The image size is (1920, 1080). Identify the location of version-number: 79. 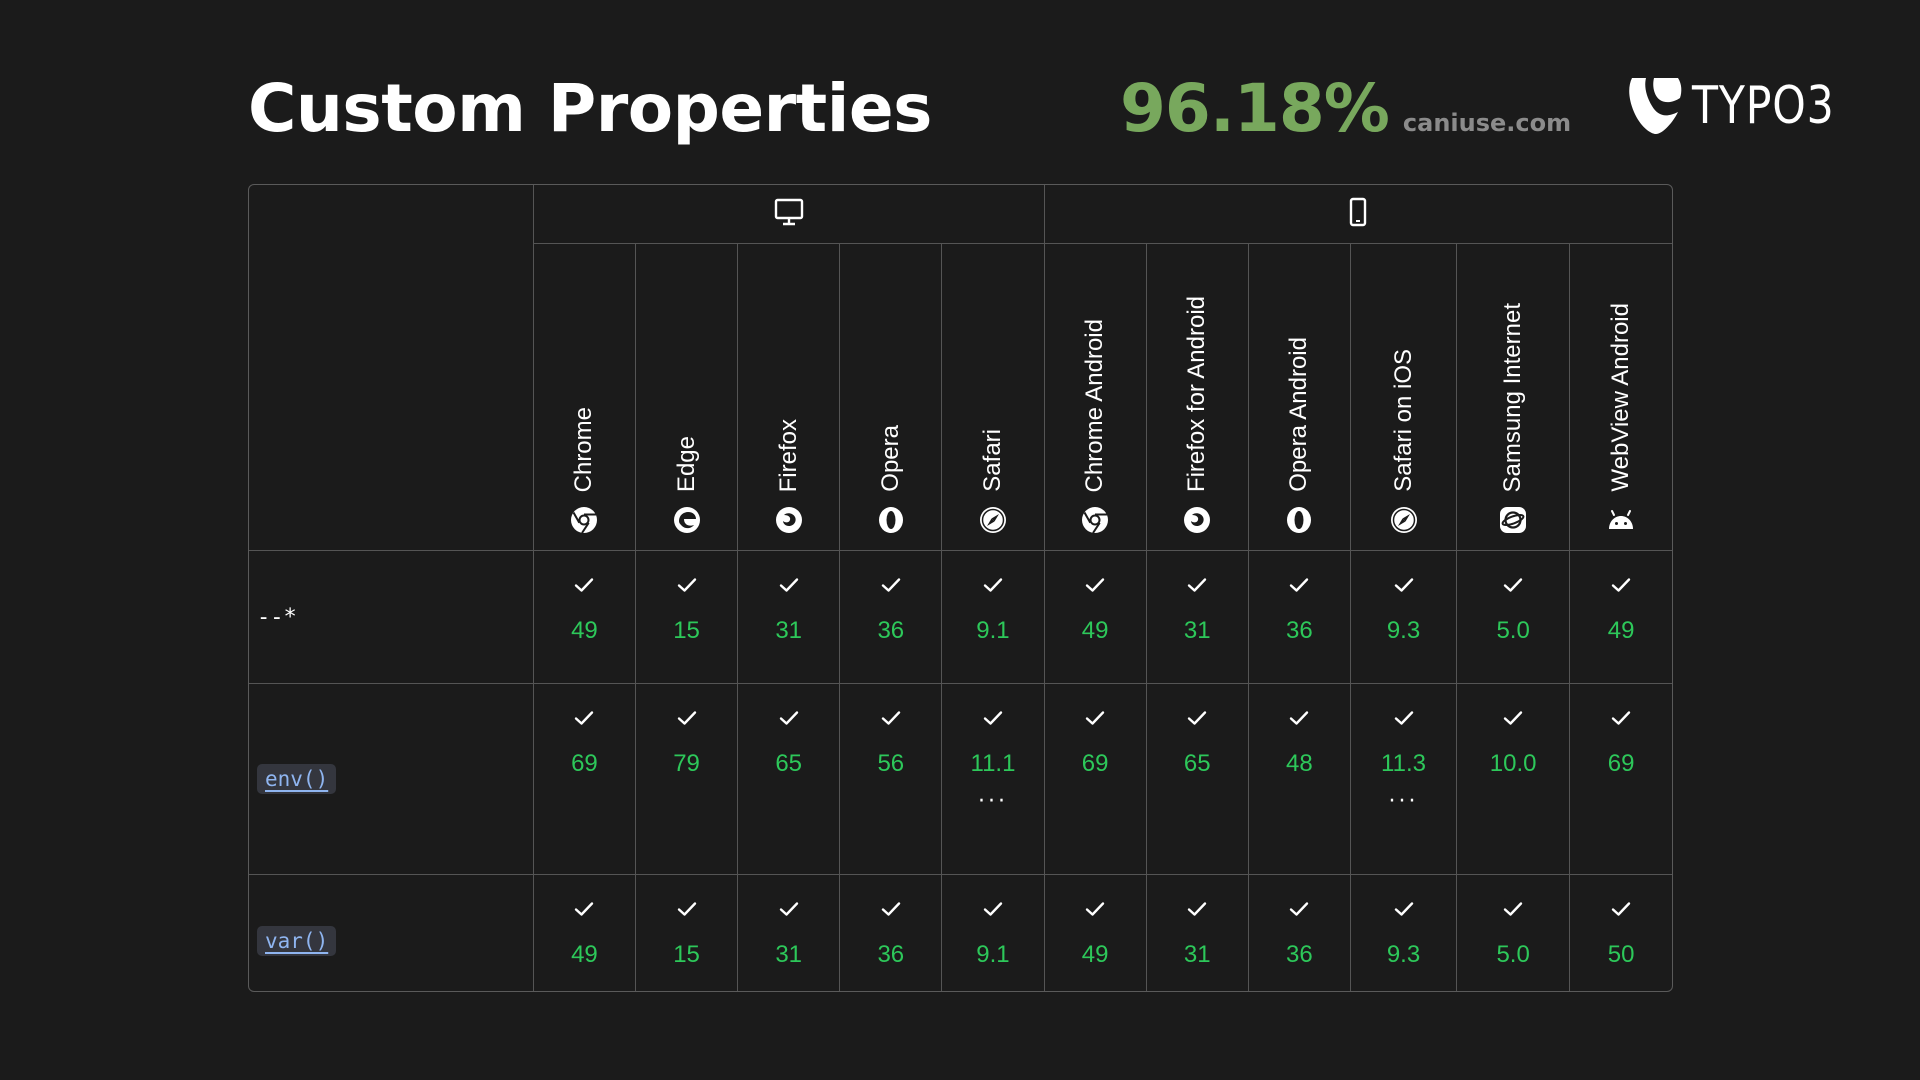
(686, 763).